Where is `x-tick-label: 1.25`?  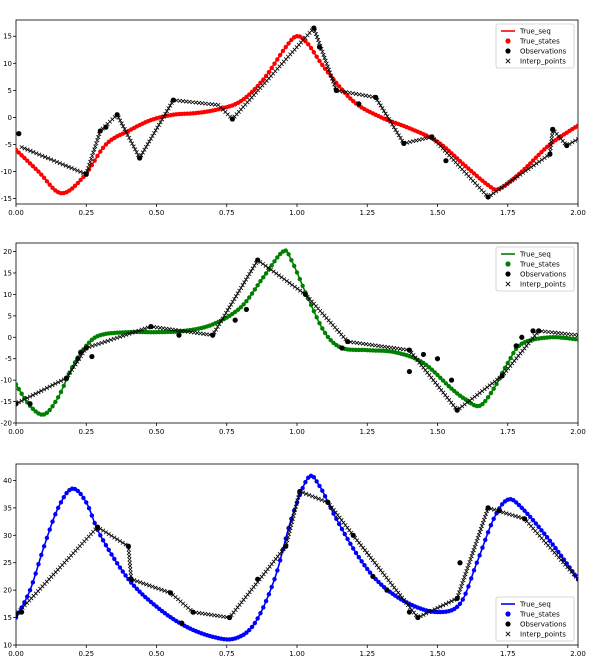
x-tick-label: 1.25 is located at coordinates (367, 213).